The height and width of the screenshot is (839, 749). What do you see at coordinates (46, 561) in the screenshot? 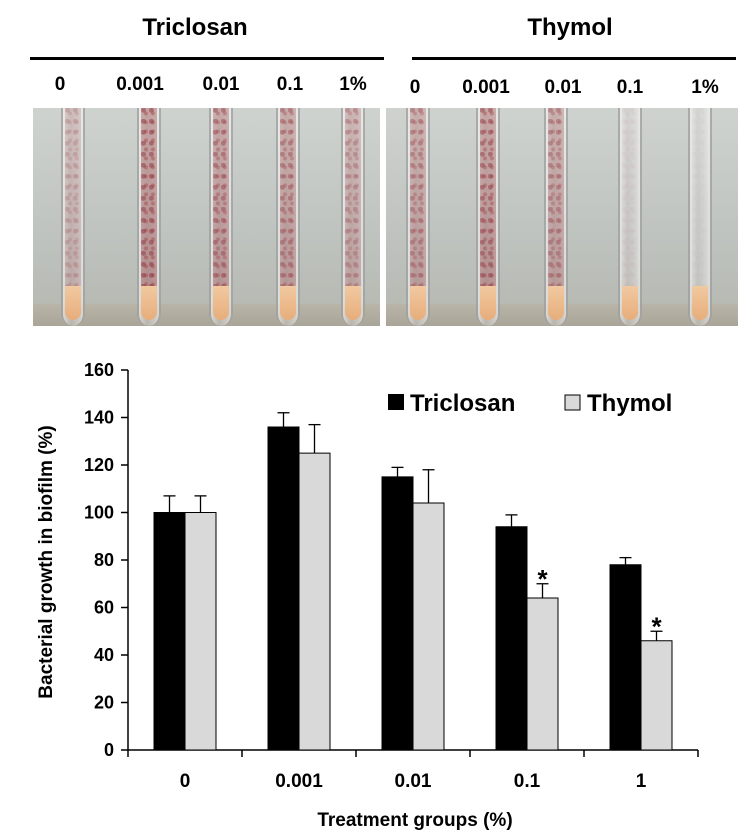
I see `y-axis-label: Bacterial growth in biofilm (%)` at bounding box center [46, 561].